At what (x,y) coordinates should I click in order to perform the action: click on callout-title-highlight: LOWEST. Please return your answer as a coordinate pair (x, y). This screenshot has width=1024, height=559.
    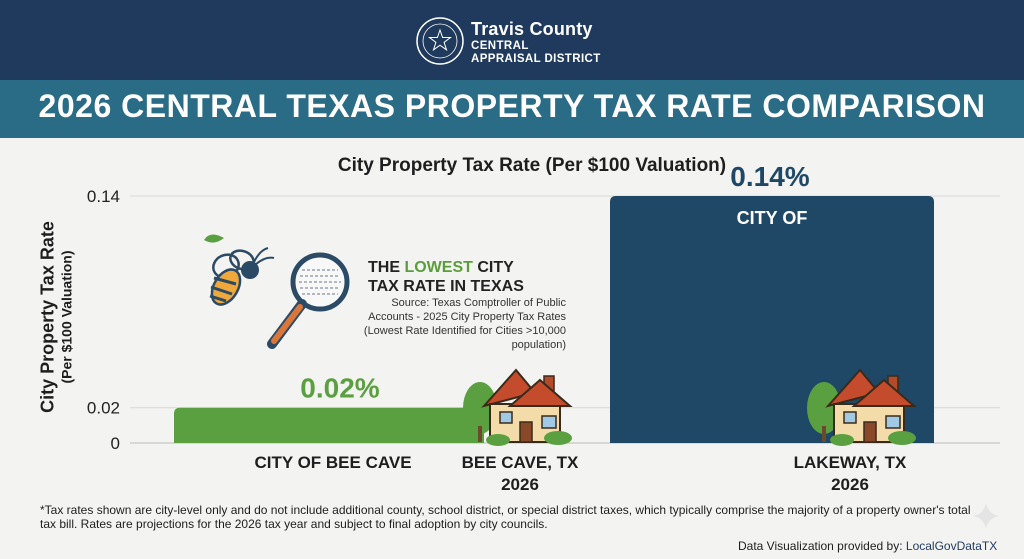
    Looking at the image, I should click on (438, 267).